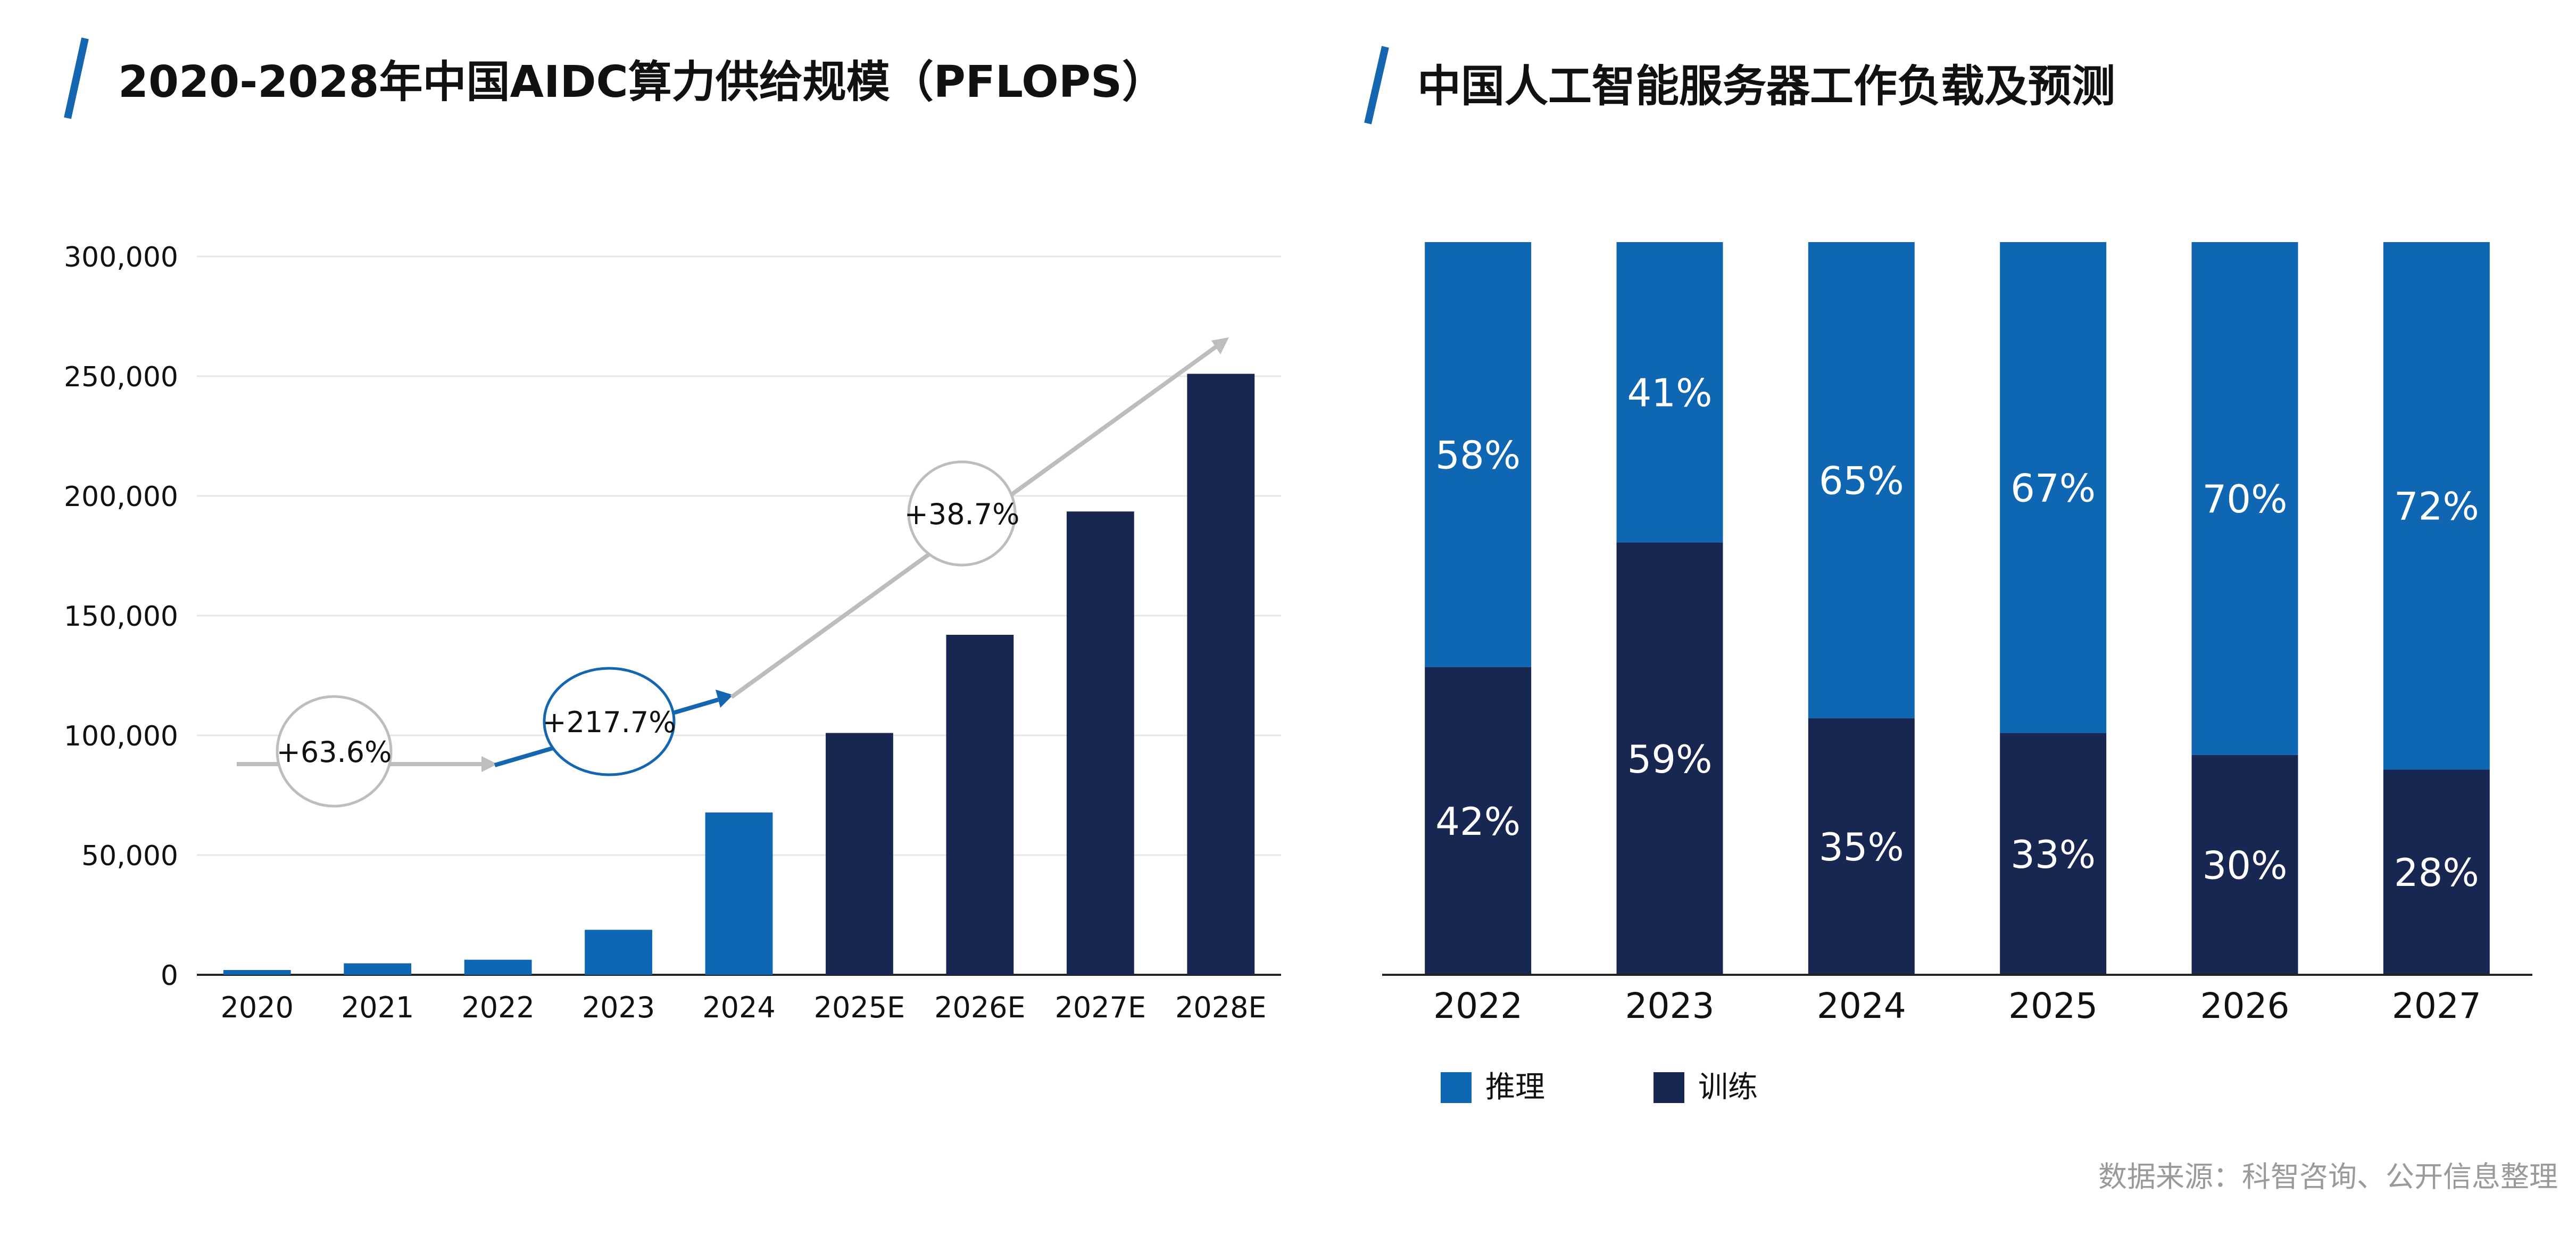 This screenshot has height=1235, width=2576. I want to click on right-bar-inference-2023, so click(1669, 392).